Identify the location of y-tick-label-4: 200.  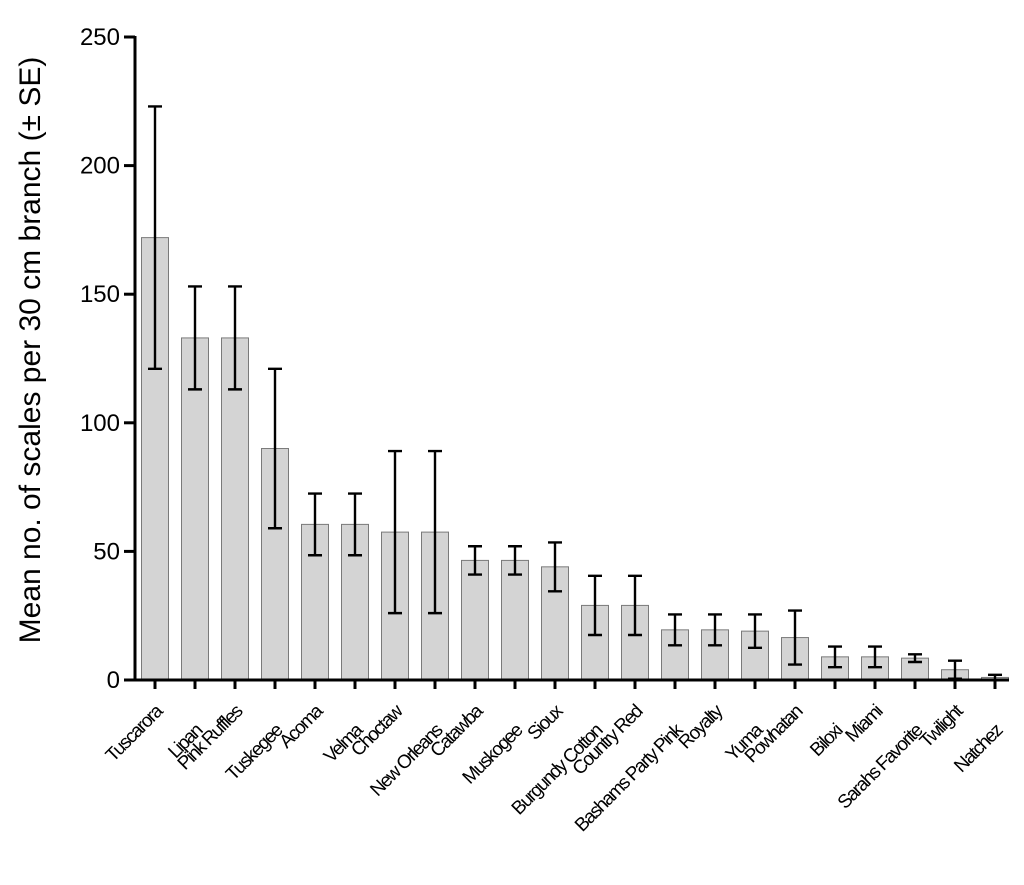
(100, 166).